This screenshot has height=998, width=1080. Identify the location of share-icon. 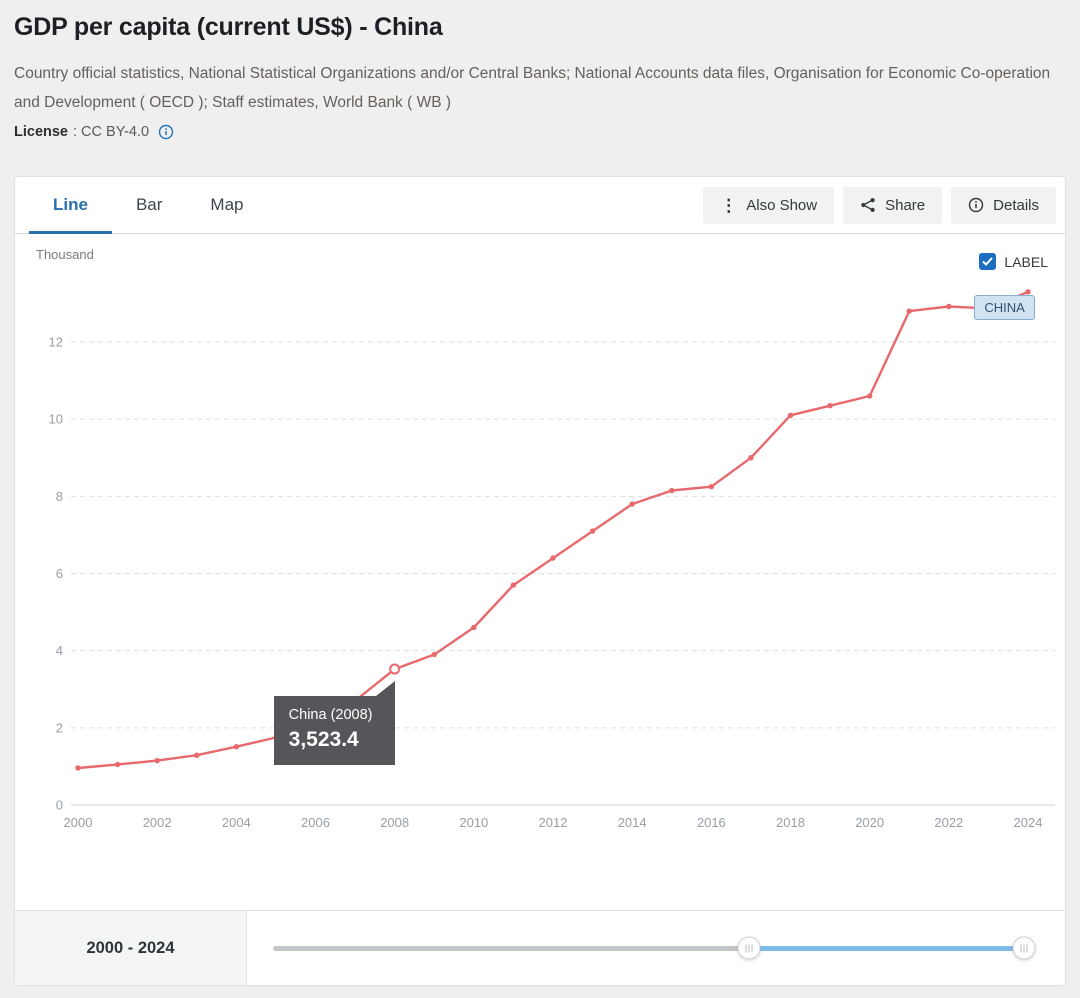
(868, 205).